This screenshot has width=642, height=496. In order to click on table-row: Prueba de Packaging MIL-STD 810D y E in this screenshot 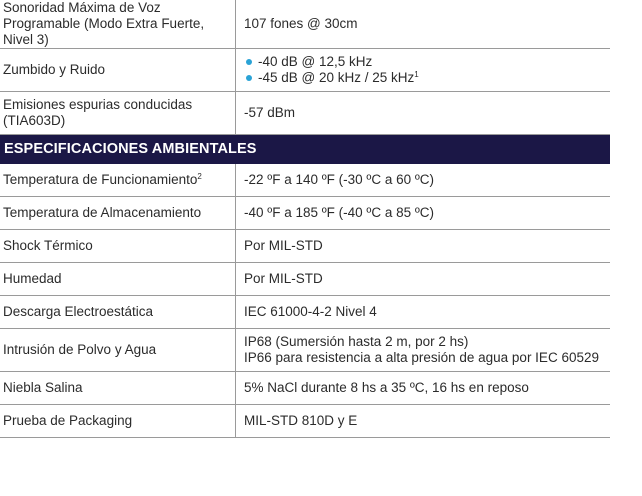, I will do `click(305, 421)`.